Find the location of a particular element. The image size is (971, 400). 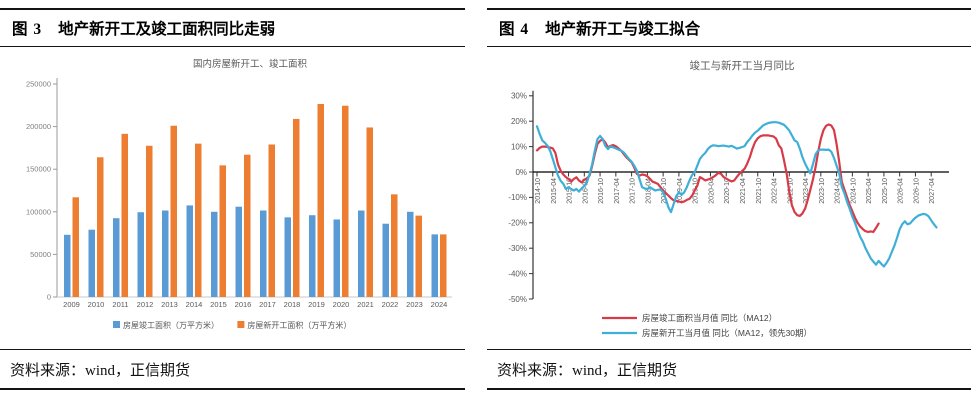

x-tick-label: 2015-10 is located at coordinates (570, 191).